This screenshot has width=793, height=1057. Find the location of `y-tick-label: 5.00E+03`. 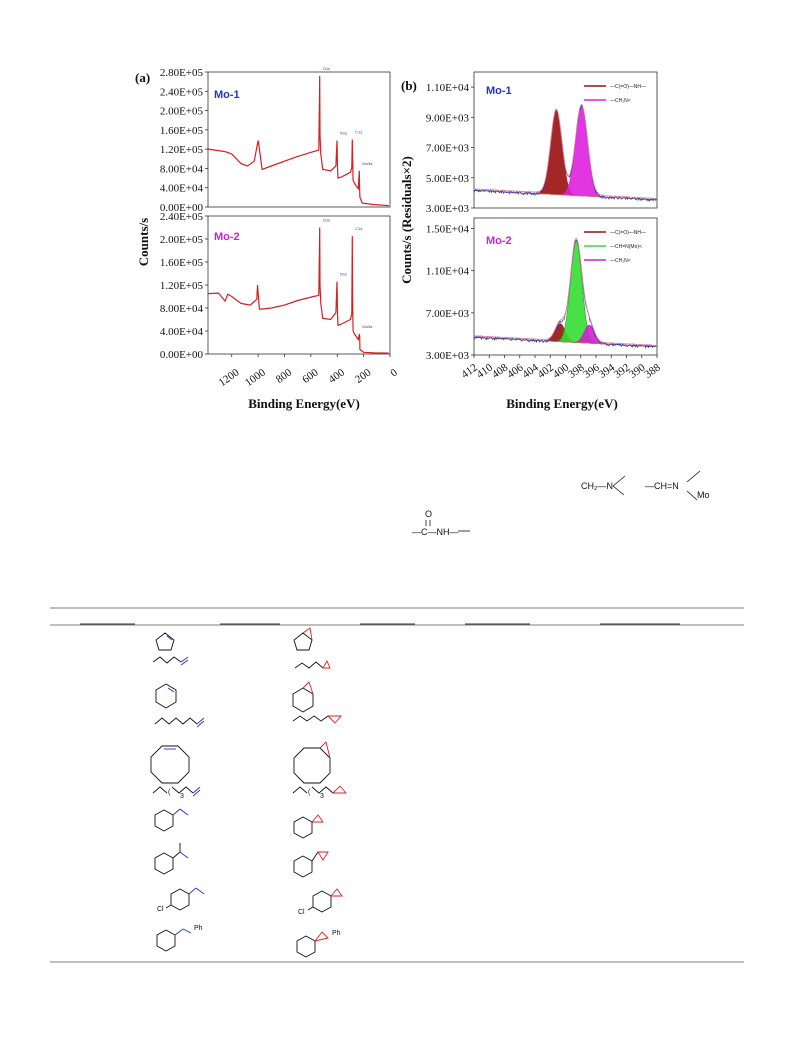

y-tick-label: 5.00E+03 is located at coordinates (448, 179).